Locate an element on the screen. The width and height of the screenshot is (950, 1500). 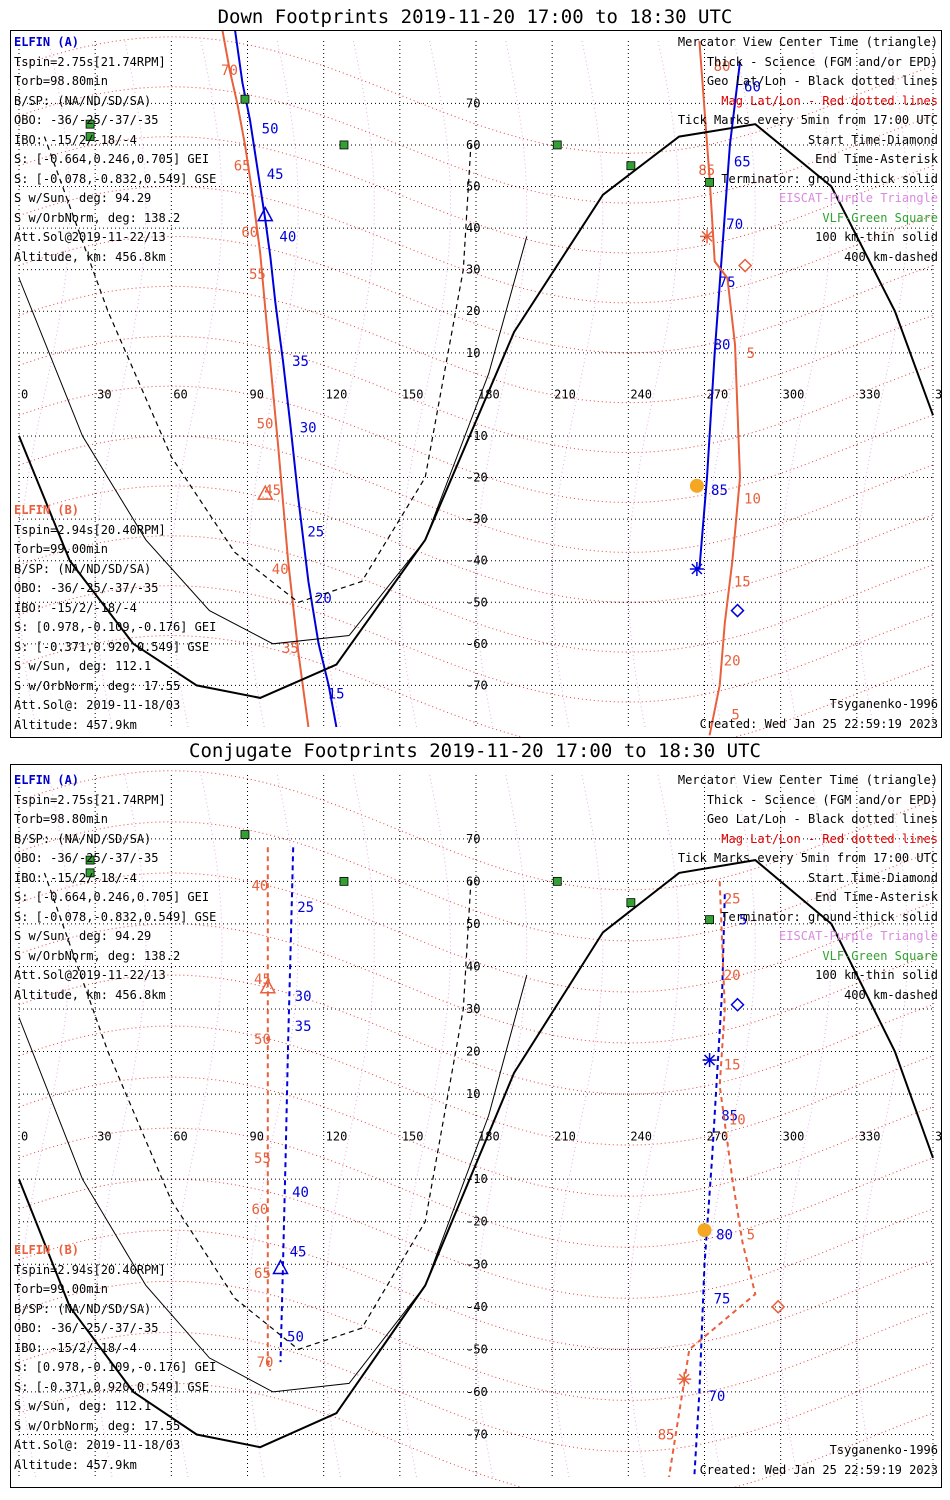
legend-item: Mag Lat/Lon - Red dotted lines is located at coordinates (829, 100).